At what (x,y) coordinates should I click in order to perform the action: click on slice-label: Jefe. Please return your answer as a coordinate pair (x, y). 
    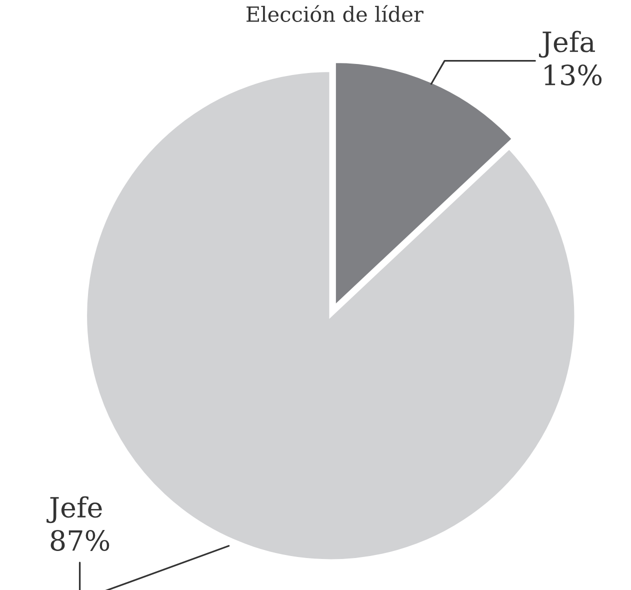
    Looking at the image, I should click on (74, 510).